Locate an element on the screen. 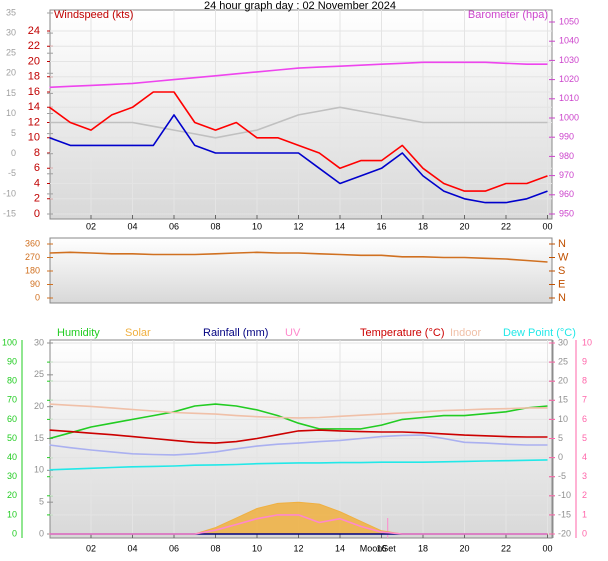 This screenshot has width=608, height=561. x-tick-label: 00 is located at coordinates (547, 226).